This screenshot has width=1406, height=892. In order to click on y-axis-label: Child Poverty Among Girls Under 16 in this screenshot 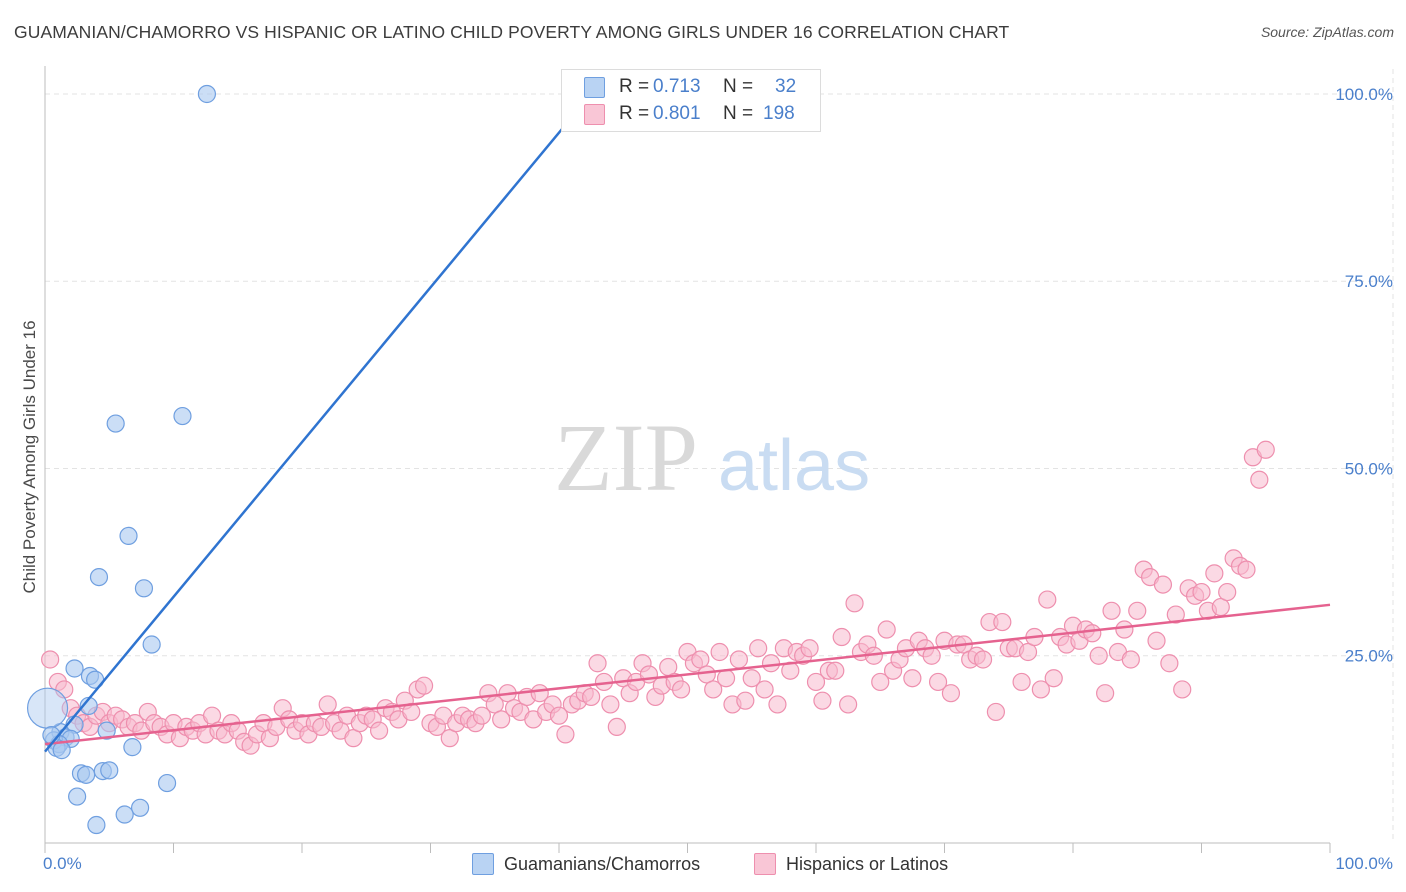, I will do `click(29, 456)`.